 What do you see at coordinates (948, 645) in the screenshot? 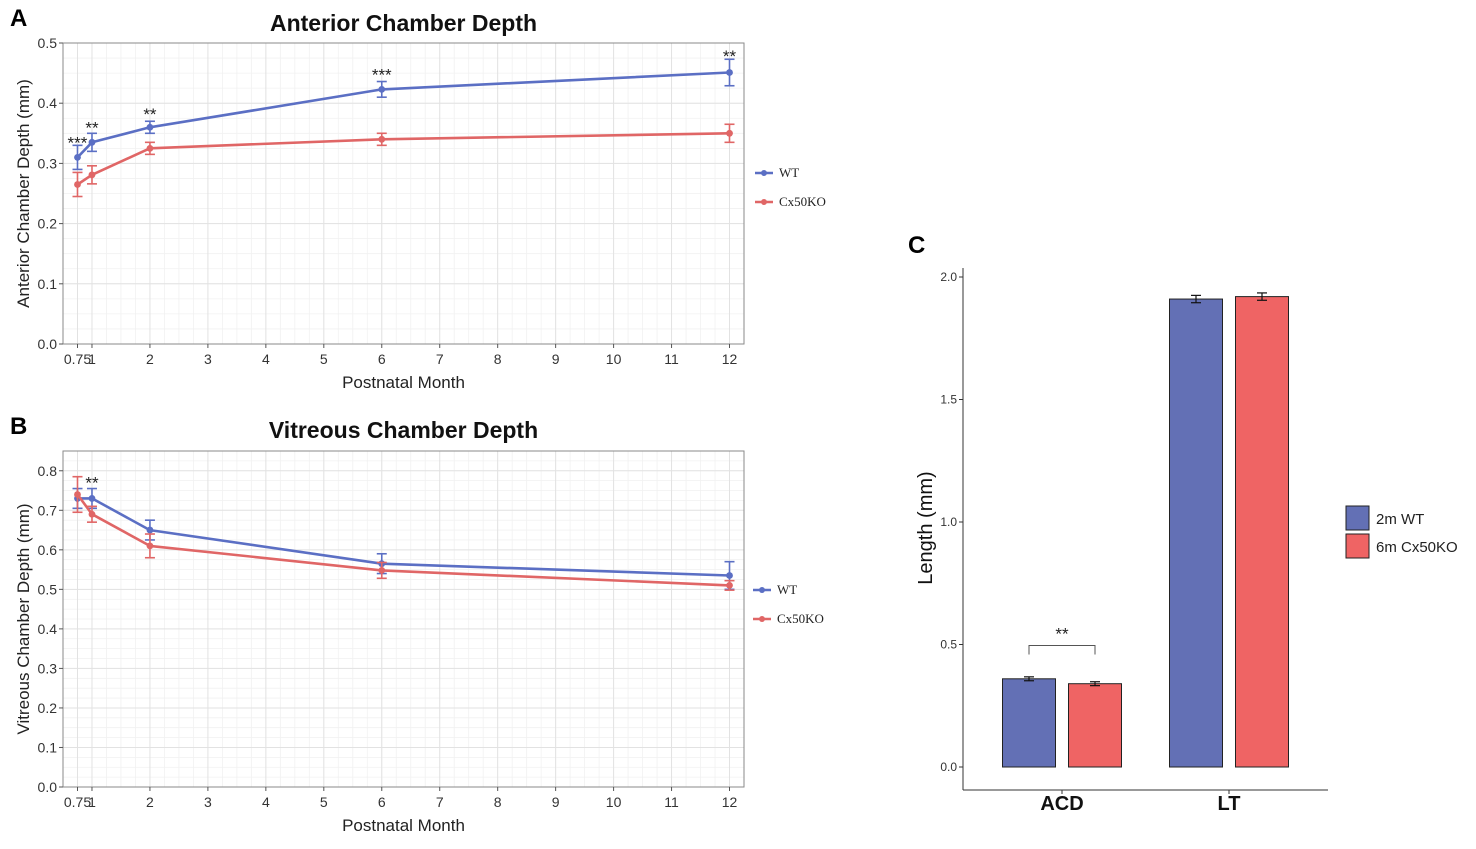
I see `y-tick-label: 0.5` at bounding box center [948, 645].